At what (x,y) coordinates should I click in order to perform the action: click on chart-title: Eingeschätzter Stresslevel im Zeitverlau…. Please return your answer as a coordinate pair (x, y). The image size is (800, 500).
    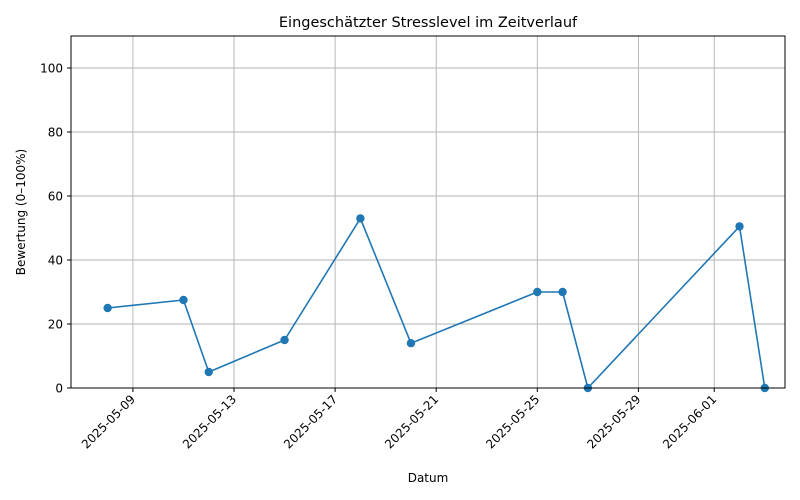
    Looking at the image, I should click on (428, 23).